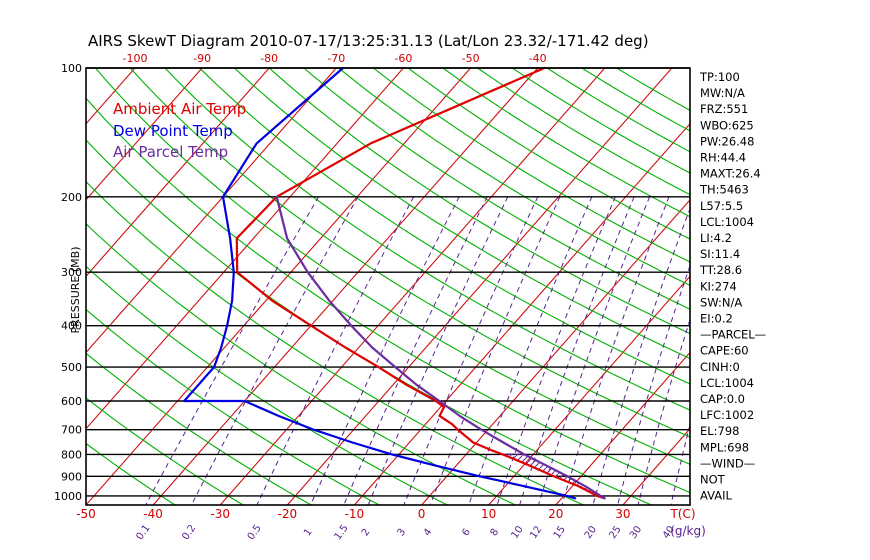  What do you see at coordinates (688, 531) in the screenshot?
I see `mixing-ratio-axis-title: (g/kg)` at bounding box center [688, 531].